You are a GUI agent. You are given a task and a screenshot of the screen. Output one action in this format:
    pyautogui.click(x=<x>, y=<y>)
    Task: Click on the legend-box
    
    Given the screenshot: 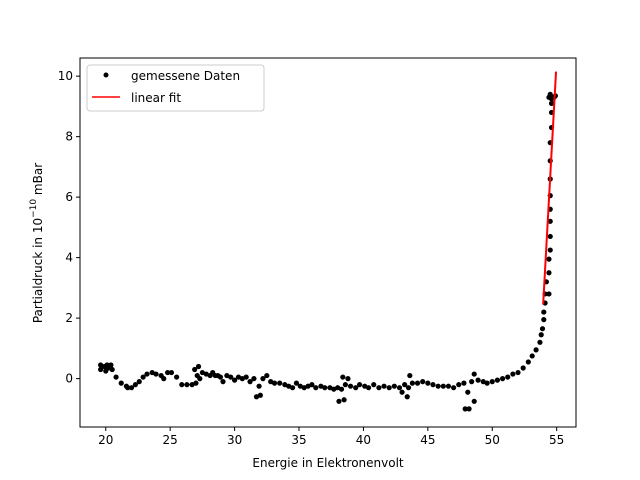 What is the action you would take?
    pyautogui.click(x=175, y=88)
    